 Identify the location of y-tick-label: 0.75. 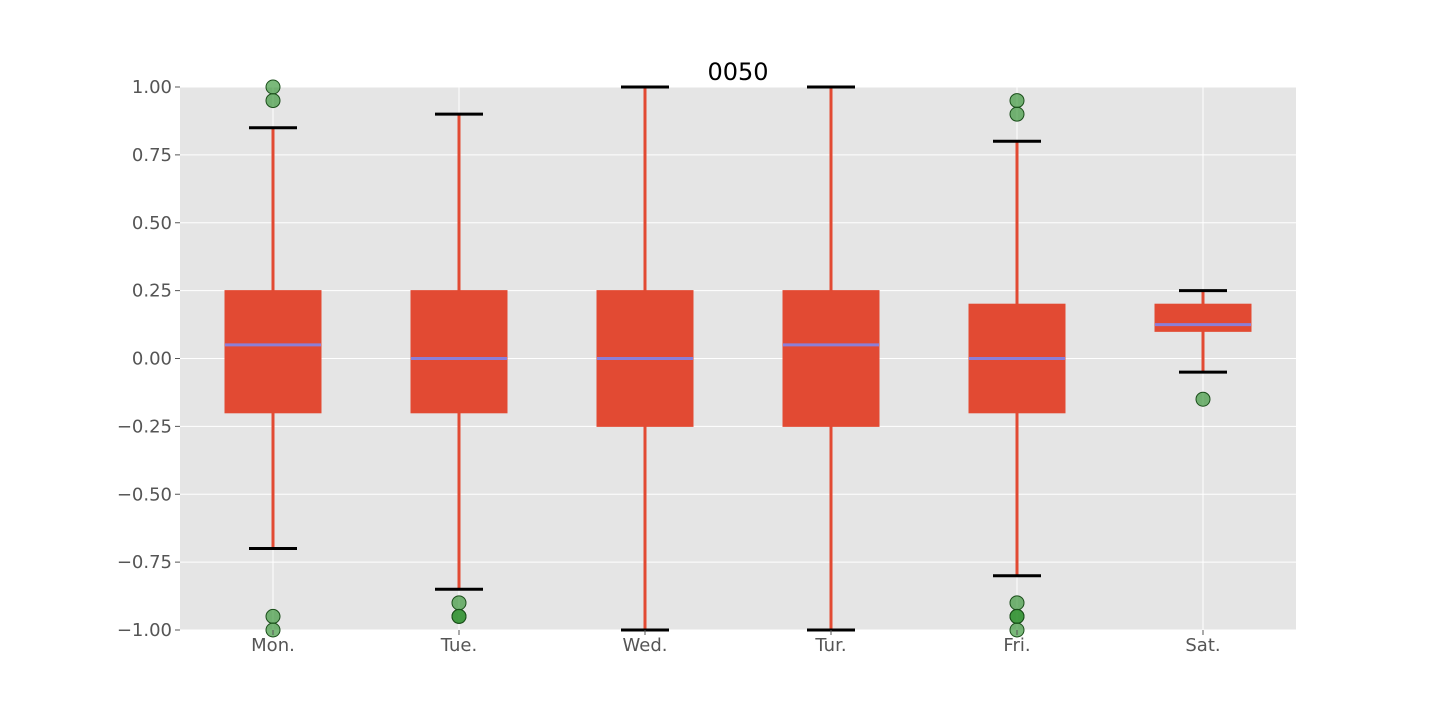
(152, 155).